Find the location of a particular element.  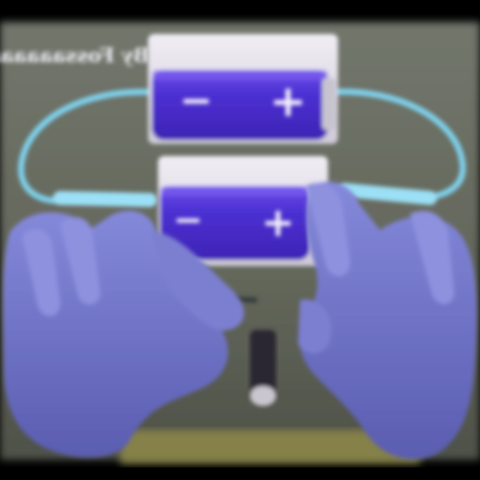

left-clip is located at coordinates (105, 199).